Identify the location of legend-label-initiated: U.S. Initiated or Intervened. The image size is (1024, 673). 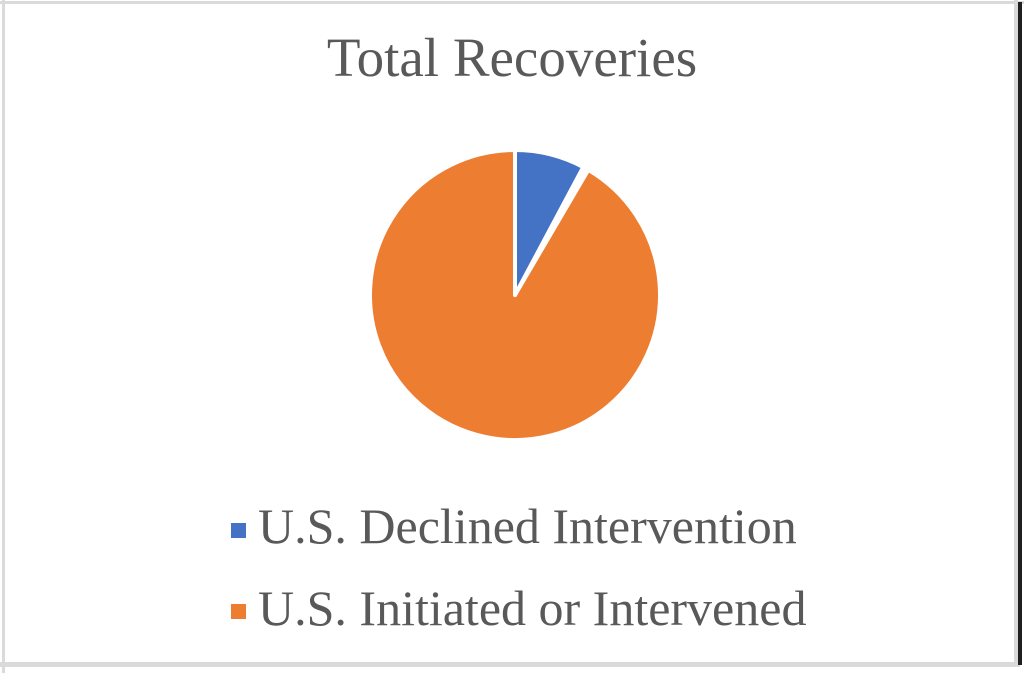
(532, 607).